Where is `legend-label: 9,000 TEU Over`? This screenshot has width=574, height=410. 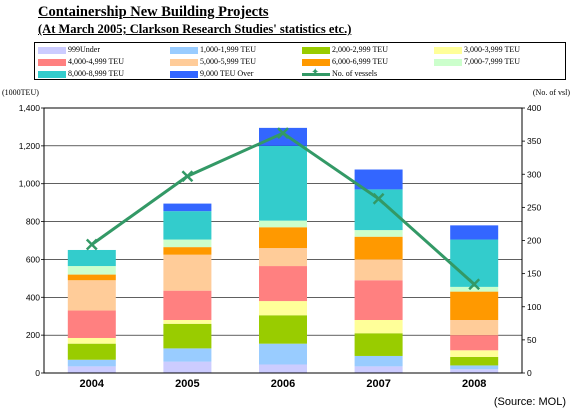
legend-label: 9,000 TEU Over is located at coordinates (227, 73).